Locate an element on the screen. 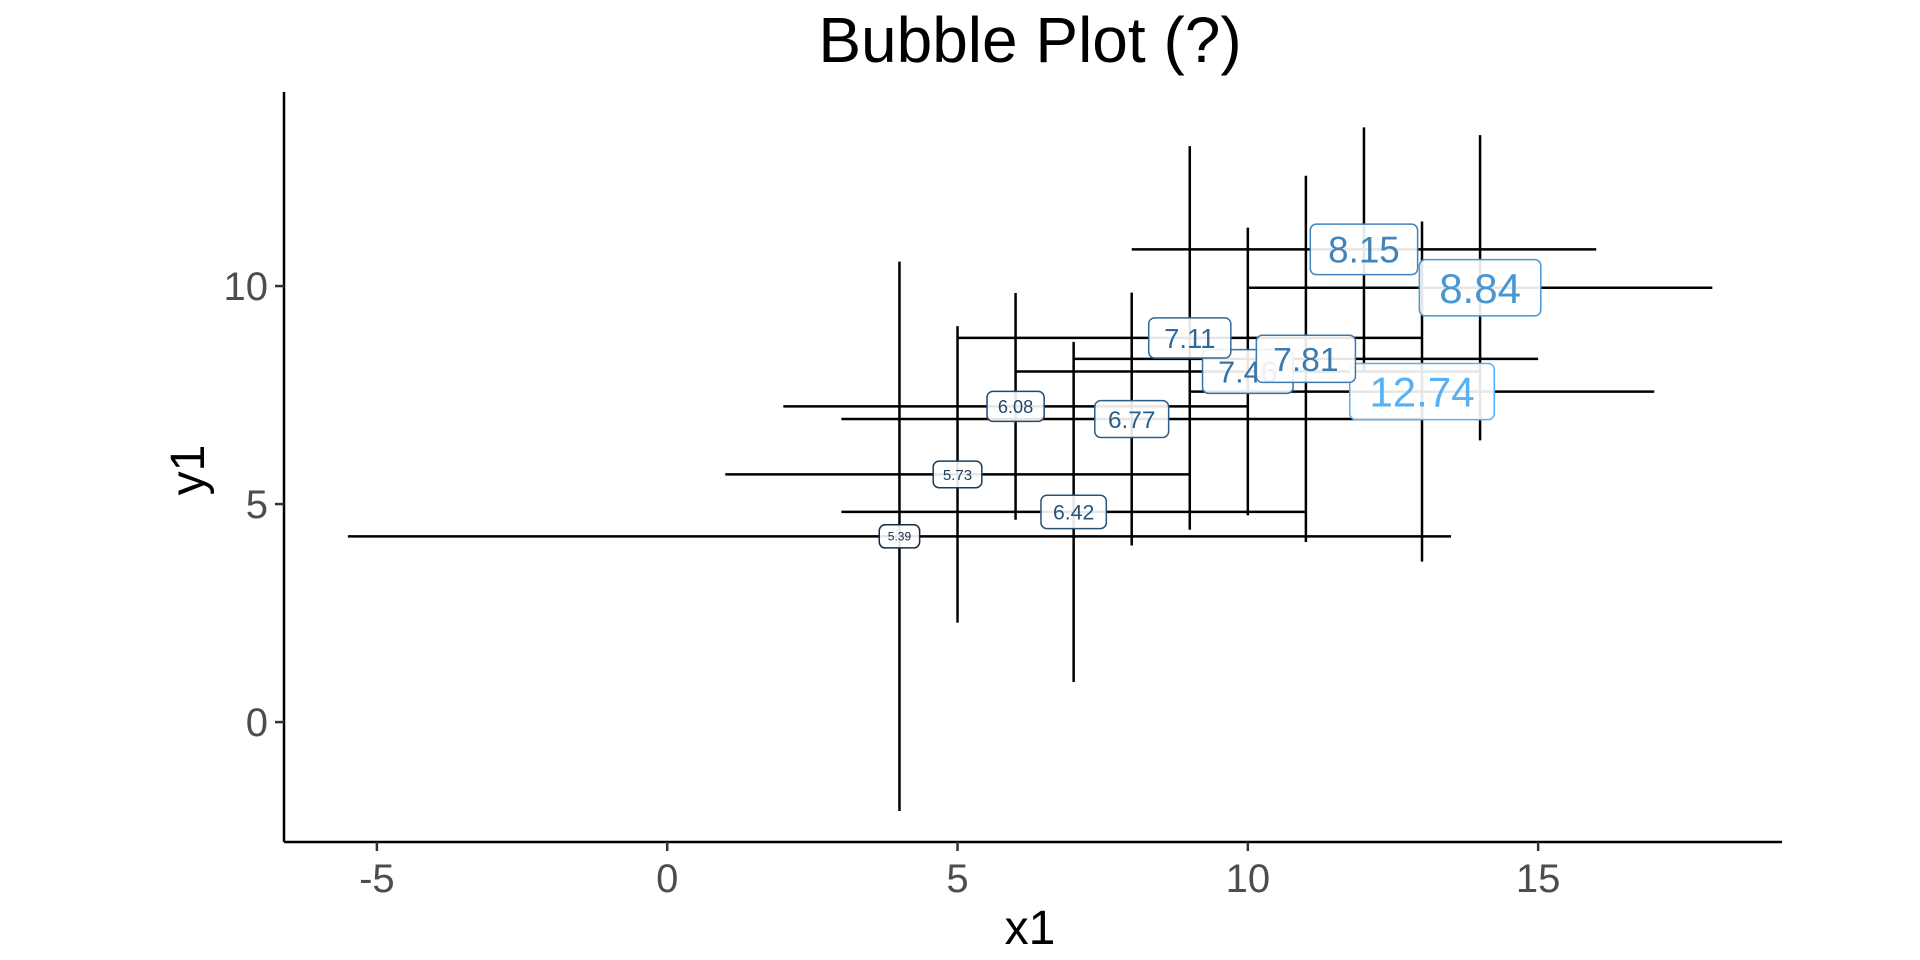  point-label: 12.74 is located at coordinates (1422, 391).